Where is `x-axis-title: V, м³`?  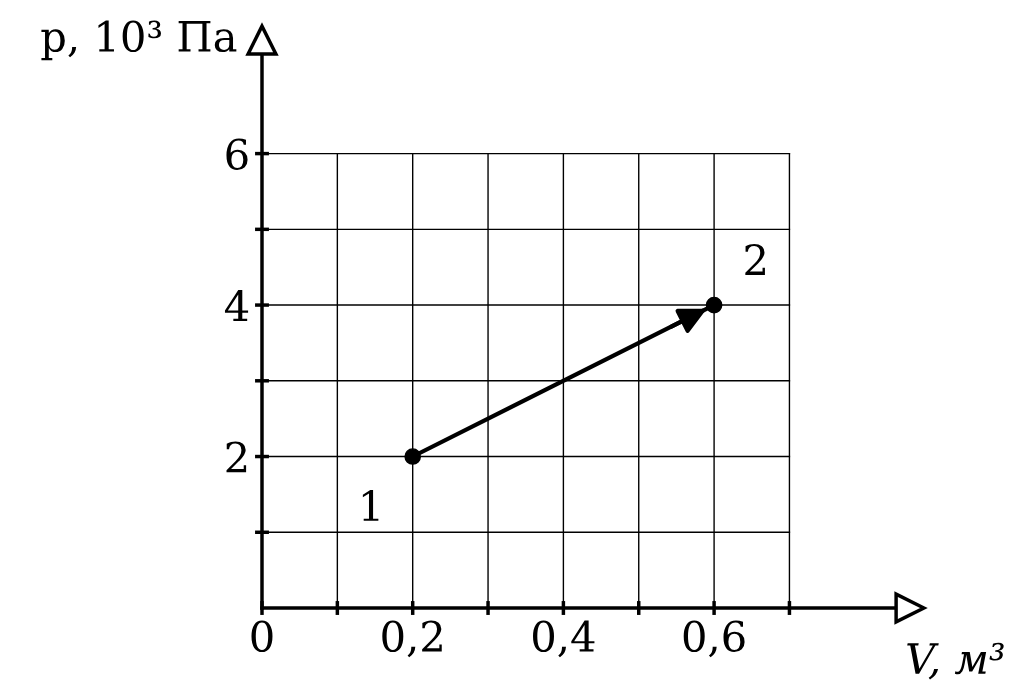
x-axis-title: V, м³ is located at coordinates (955, 661).